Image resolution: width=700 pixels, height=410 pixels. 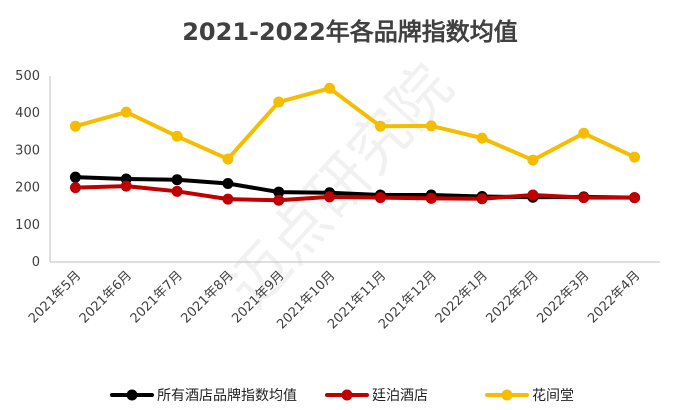 I want to click on x-tick-label: 2022年3月, so click(x=563, y=297).